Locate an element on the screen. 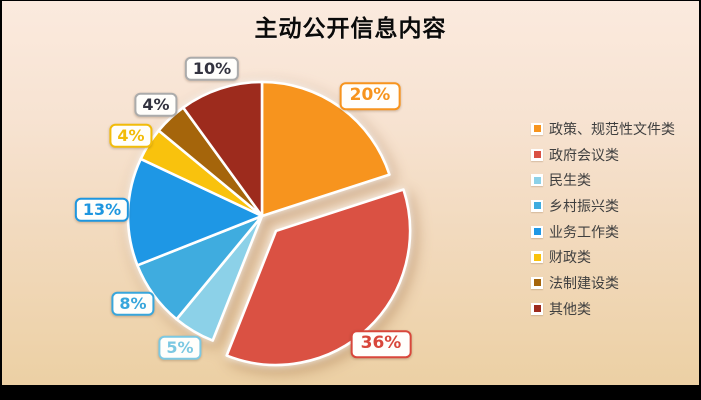 The width and height of the screenshot is (701, 400). legend-item-5: 业务工作类 is located at coordinates (603, 232).